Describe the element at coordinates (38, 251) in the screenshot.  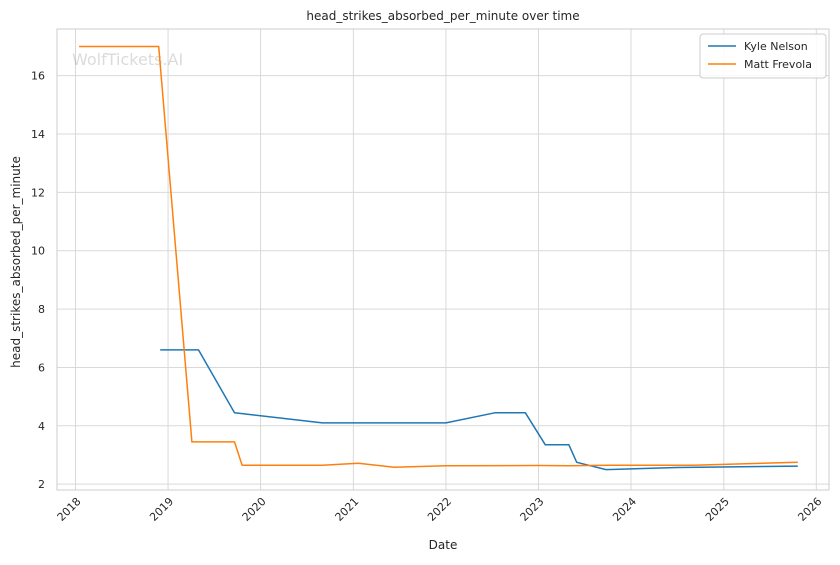
I see `y-tick-label: 10` at that location.